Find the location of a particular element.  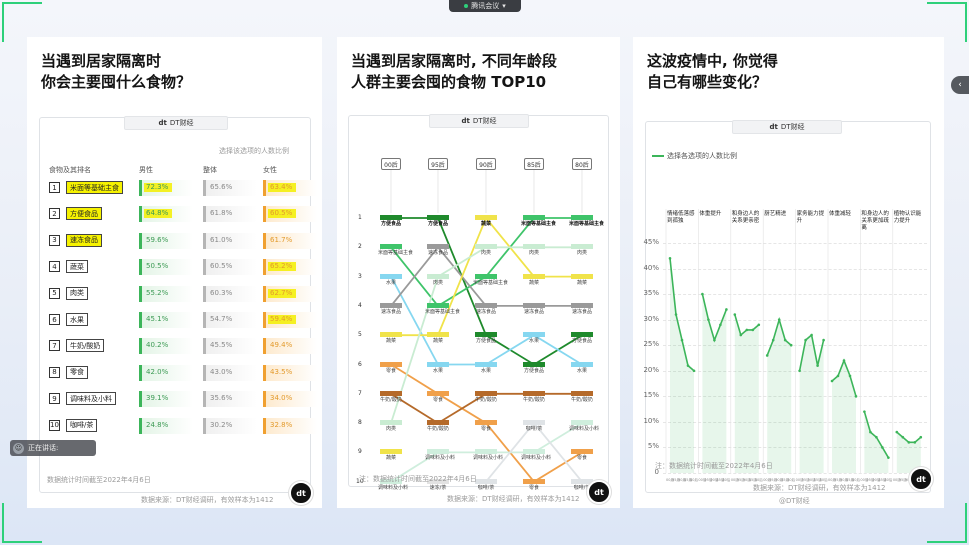

value-bar-female: 34.0% is located at coordinates (290, 399).